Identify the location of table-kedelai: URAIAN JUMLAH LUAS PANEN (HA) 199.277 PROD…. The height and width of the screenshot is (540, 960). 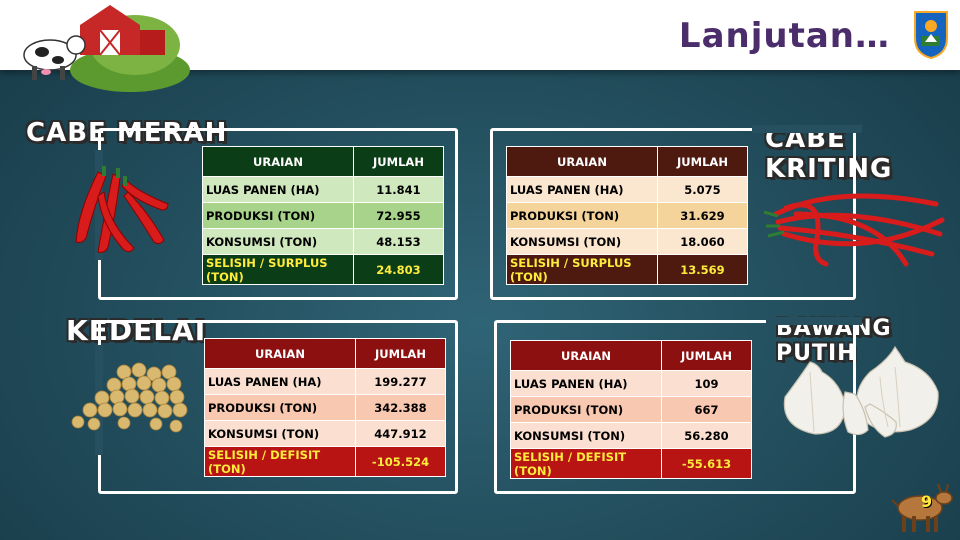
(325, 407).